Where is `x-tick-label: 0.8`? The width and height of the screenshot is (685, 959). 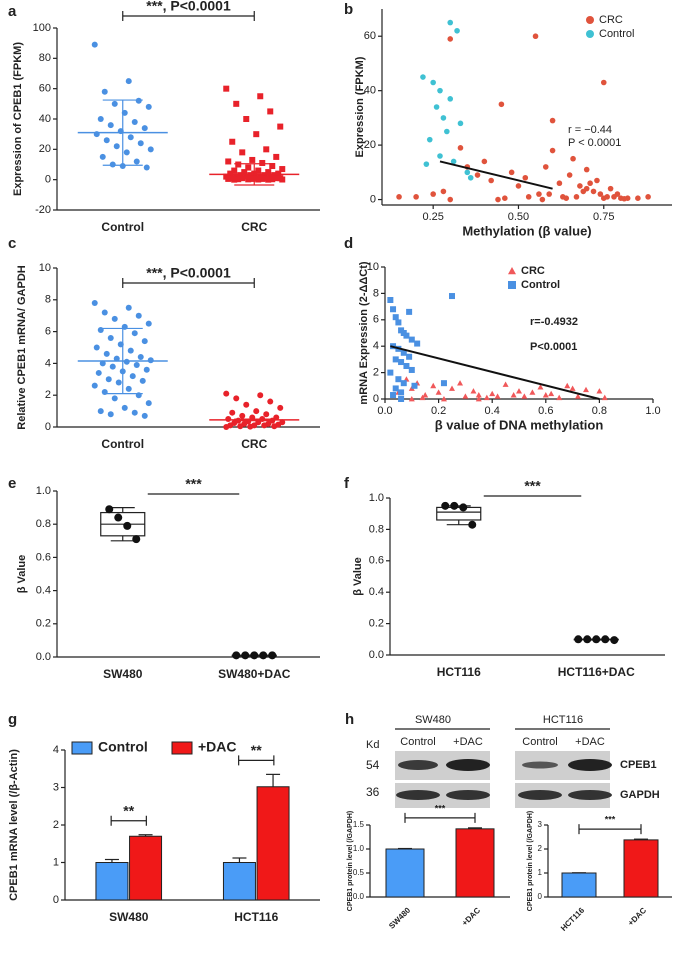
x-tick-label: 0.8 is located at coordinates (599, 411).